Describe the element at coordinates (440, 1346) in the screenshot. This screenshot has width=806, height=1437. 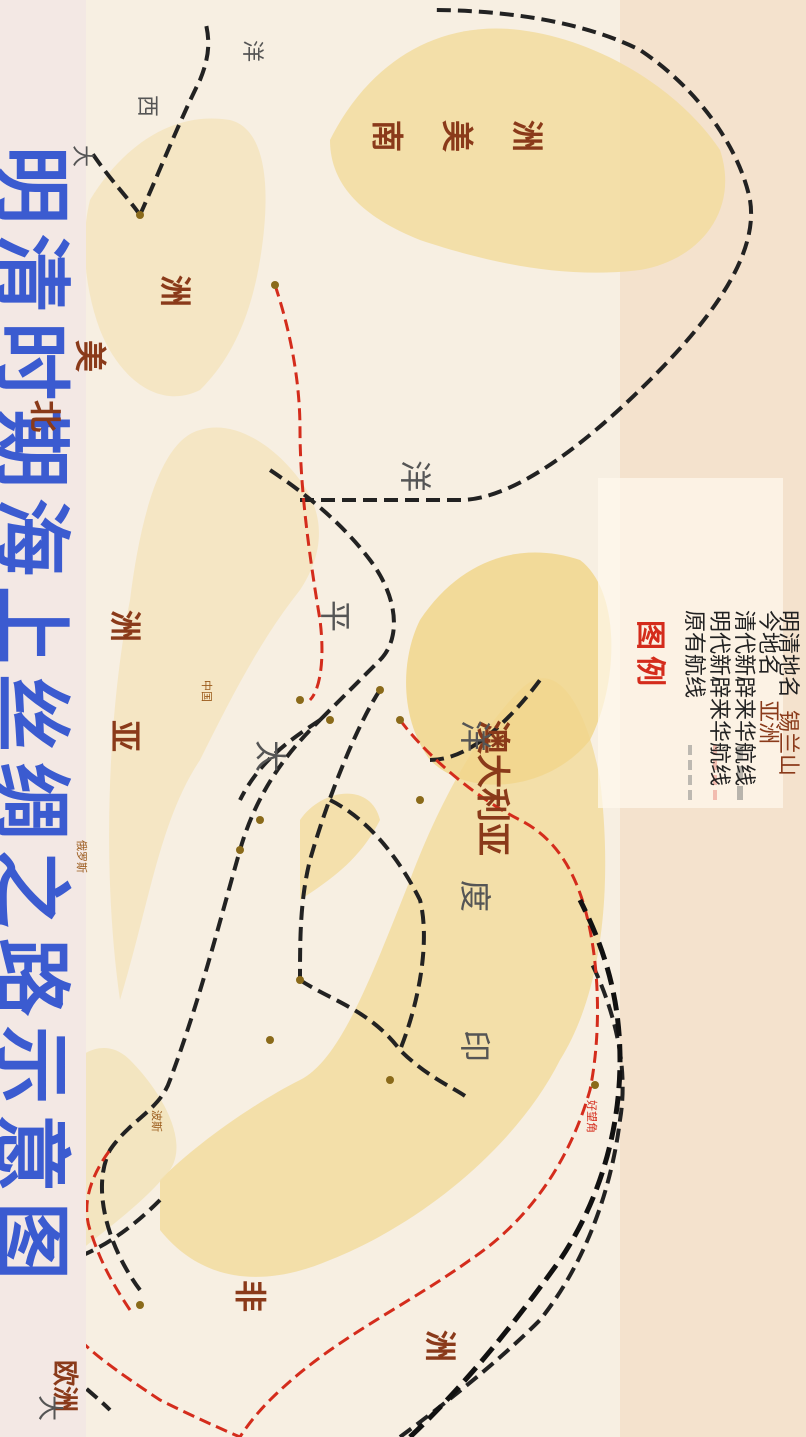
I see `label-africa-2: 洲` at that location.